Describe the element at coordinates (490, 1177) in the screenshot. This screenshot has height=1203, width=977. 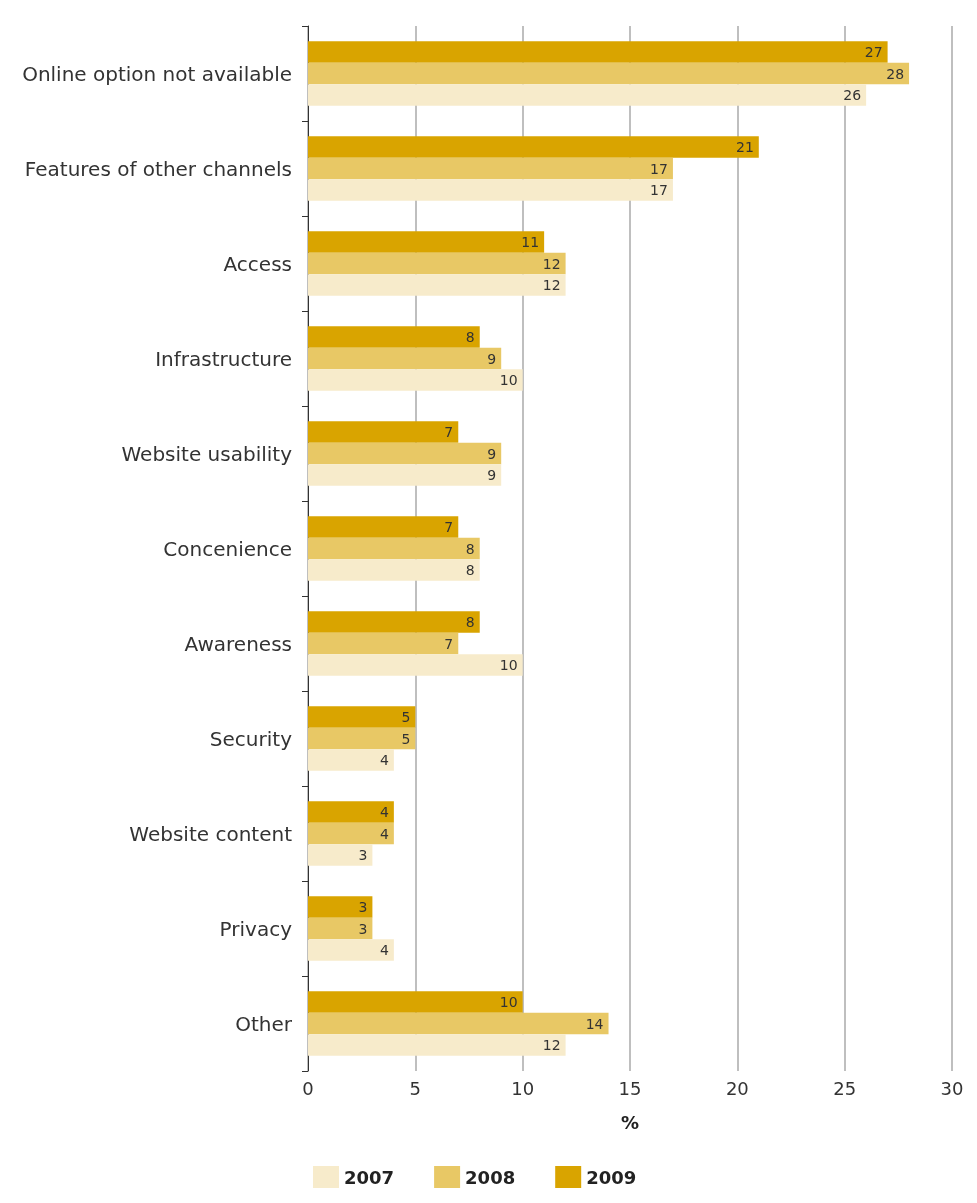
I see `legend-label: 2008` at that location.